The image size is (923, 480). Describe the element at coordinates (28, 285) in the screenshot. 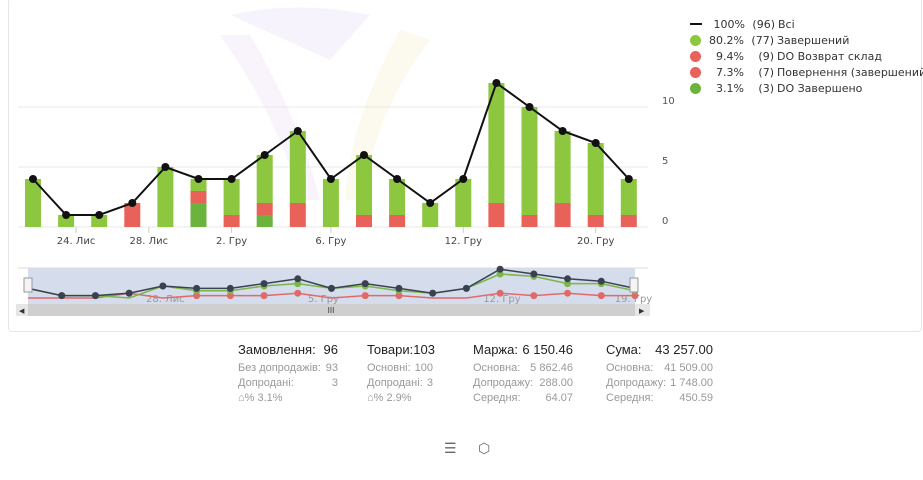

I see `navigator-handle-left` at that location.